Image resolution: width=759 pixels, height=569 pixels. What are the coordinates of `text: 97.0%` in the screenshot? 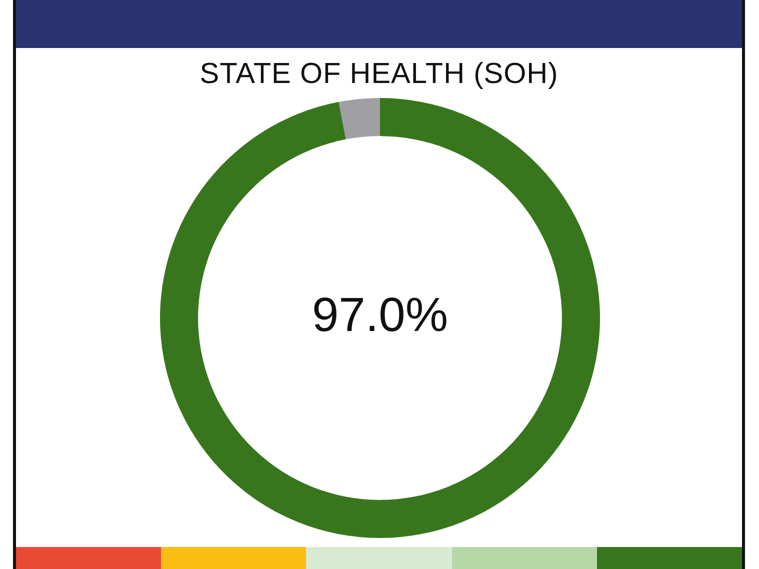 It's located at (380, 315).